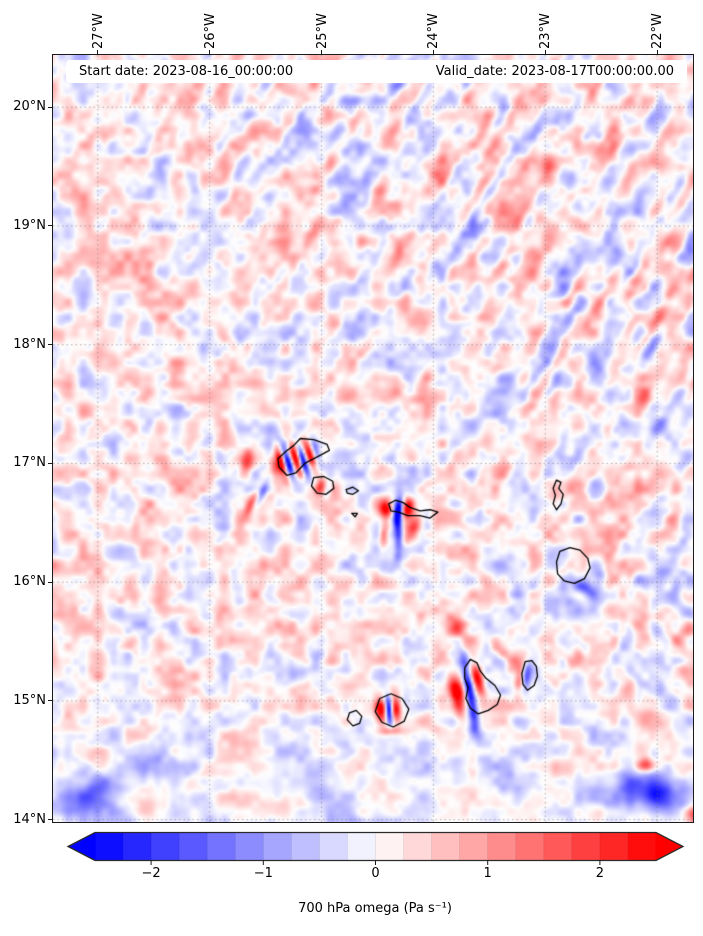  I want to click on lat-tick-label: 20°N, so click(29, 107).